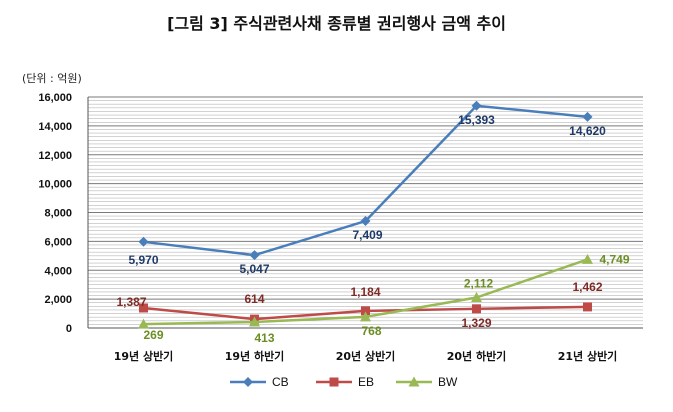 The width and height of the screenshot is (673, 412). I want to click on legend-marker-bw, so click(414, 381).